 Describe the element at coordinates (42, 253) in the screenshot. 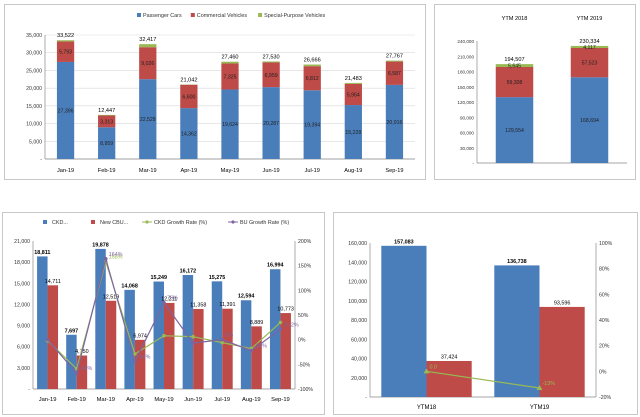

I see `data-label: 18,811` at that location.